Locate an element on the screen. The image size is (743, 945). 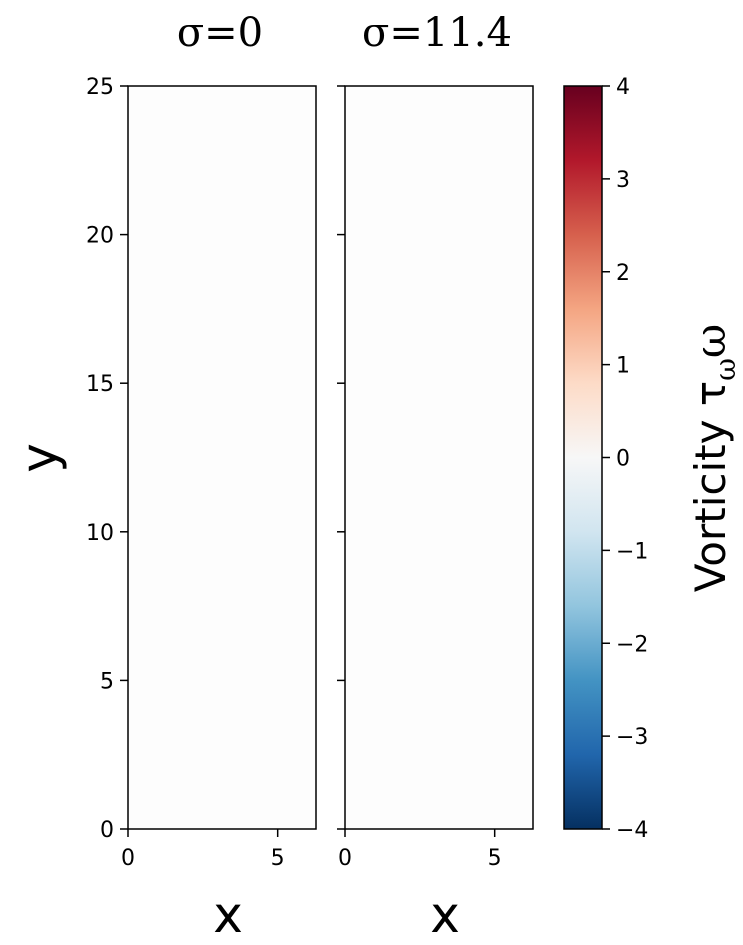
y-axis-label: y is located at coordinates (39, 458).